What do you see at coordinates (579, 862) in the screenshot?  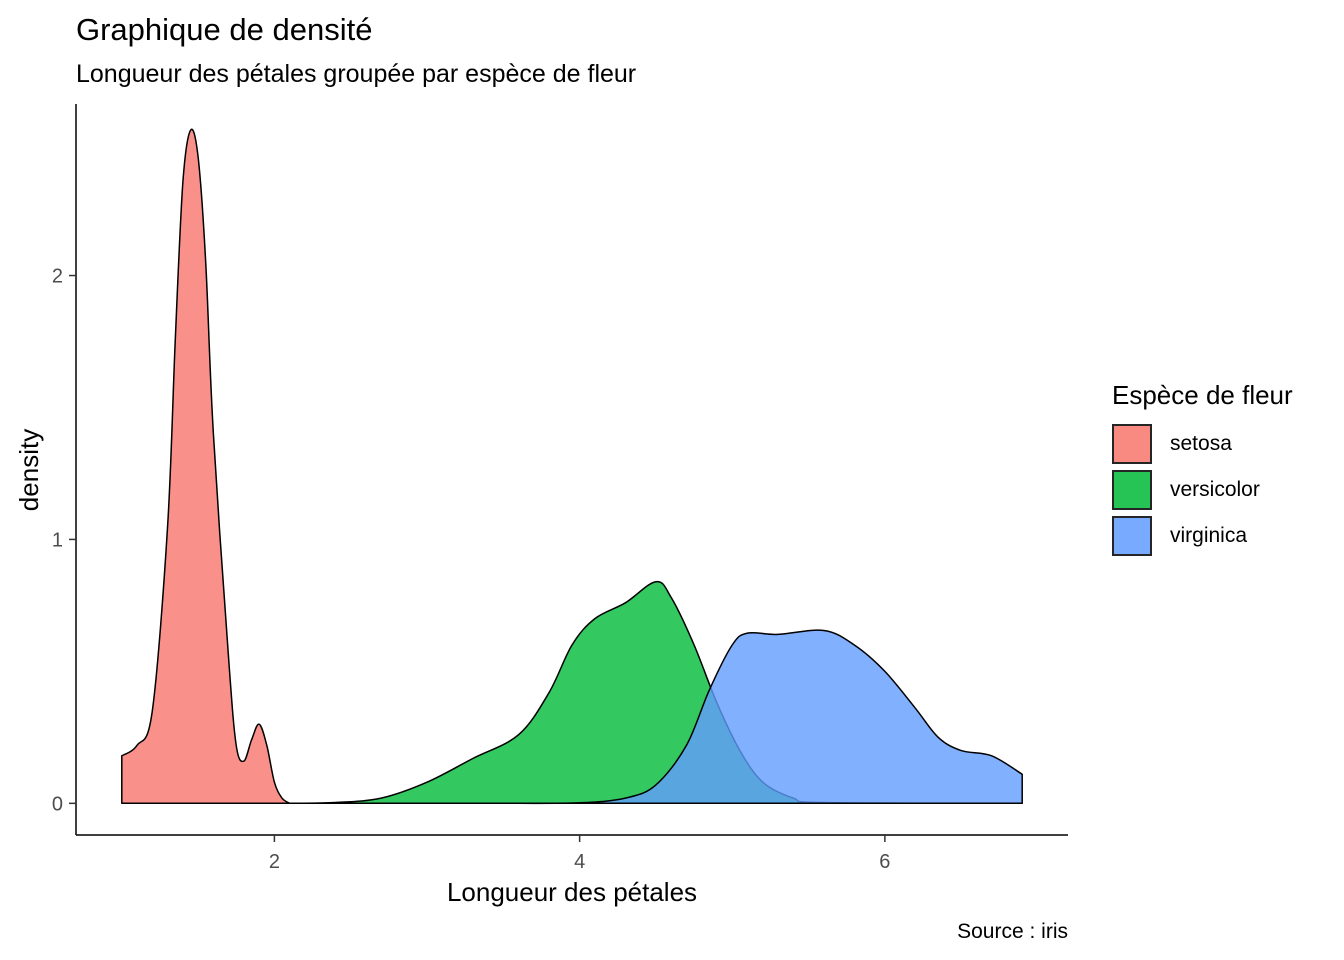 I see `x-tick-label: 4` at bounding box center [579, 862].